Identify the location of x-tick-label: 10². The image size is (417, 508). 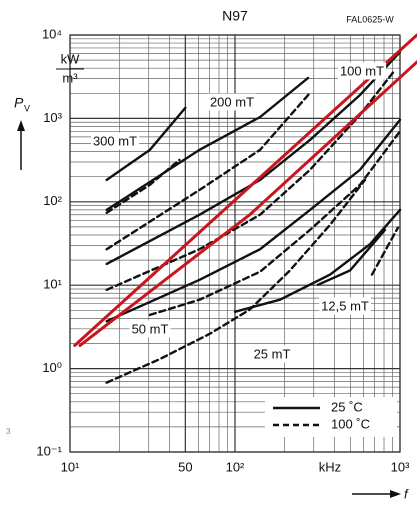
(235, 466).